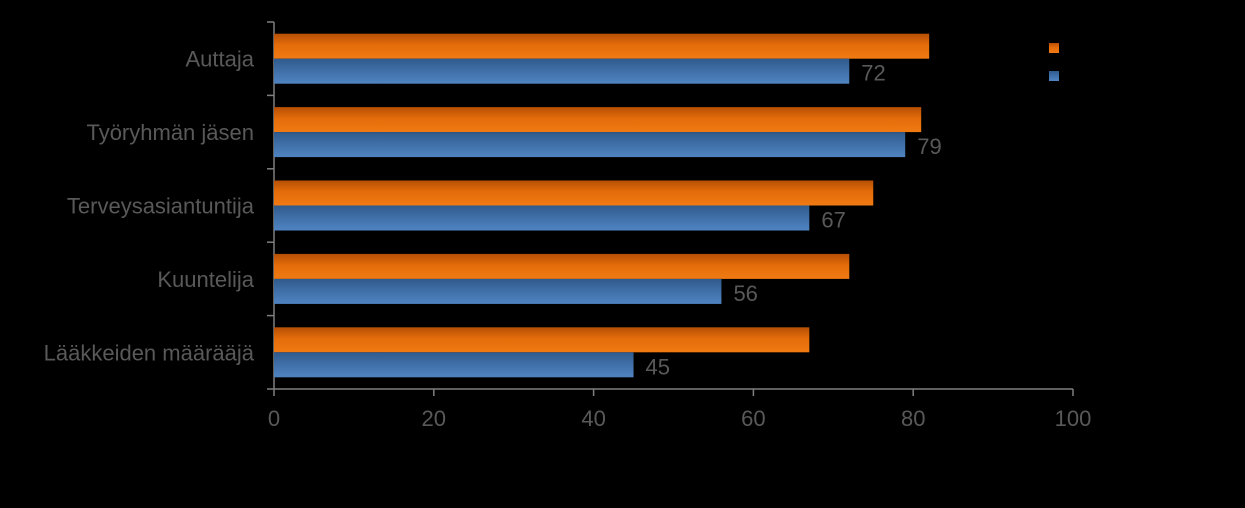 Image resolution: width=1245 pixels, height=508 pixels. What do you see at coordinates (658, 366) in the screenshot?
I see `data-label: 45` at bounding box center [658, 366].